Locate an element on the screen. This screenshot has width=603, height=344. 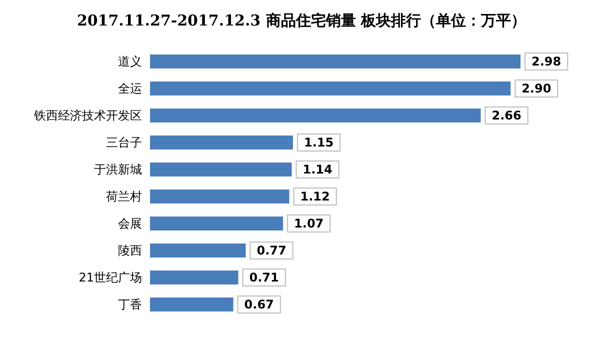
data-label: 1.14 is located at coordinates (317, 169).